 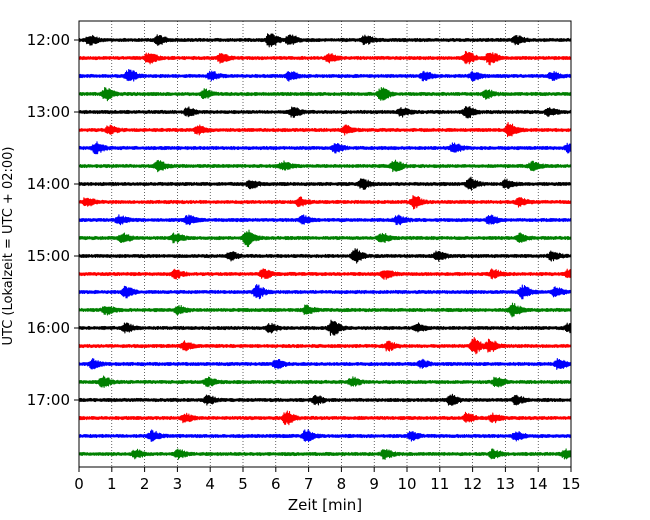 I want to click on x-tick-label: 4, so click(x=210, y=484).